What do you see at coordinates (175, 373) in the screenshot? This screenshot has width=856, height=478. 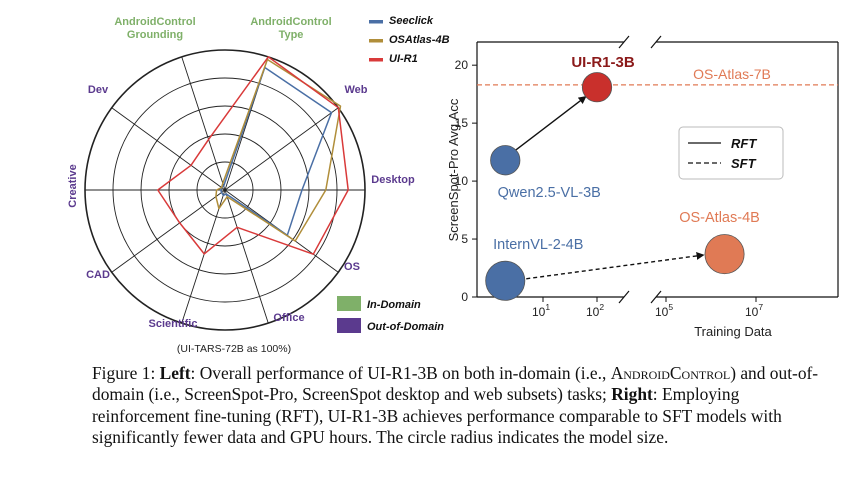 I see `caption-left-label: Left` at bounding box center [175, 373].